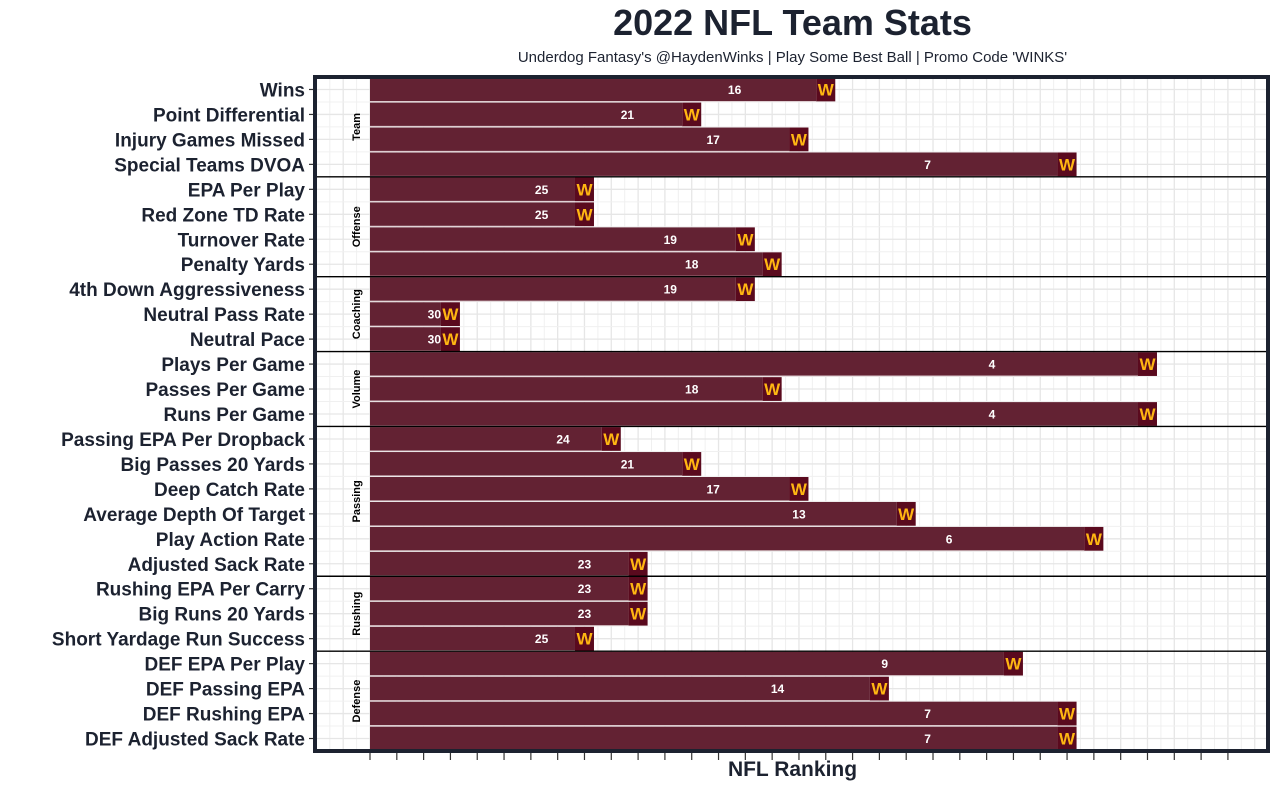  I want to click on y-axis-label: Injury Games Missed, so click(210, 140).